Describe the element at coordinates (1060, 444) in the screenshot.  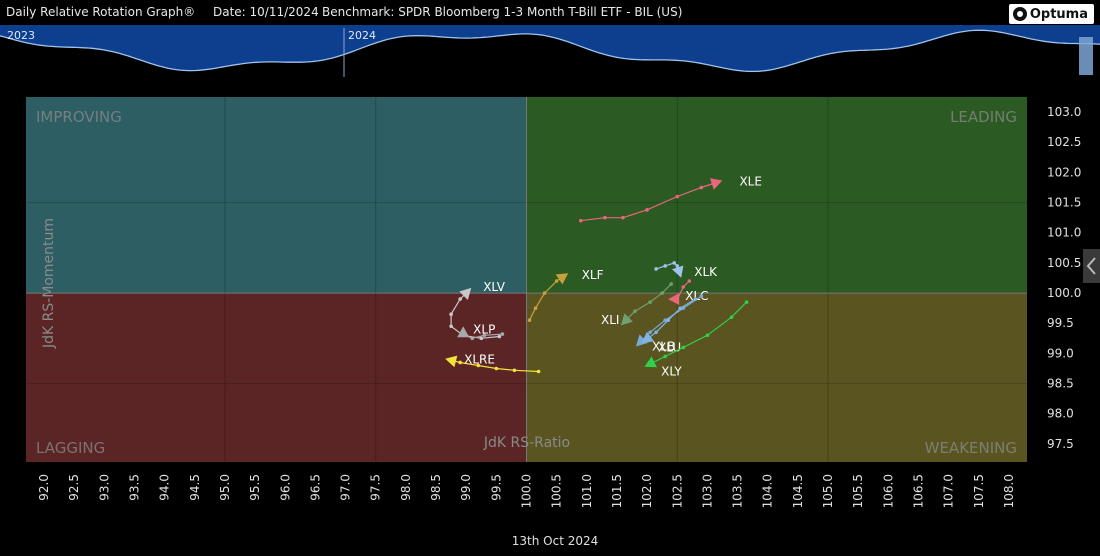
I see `y-tick-label: 97.5` at that location.